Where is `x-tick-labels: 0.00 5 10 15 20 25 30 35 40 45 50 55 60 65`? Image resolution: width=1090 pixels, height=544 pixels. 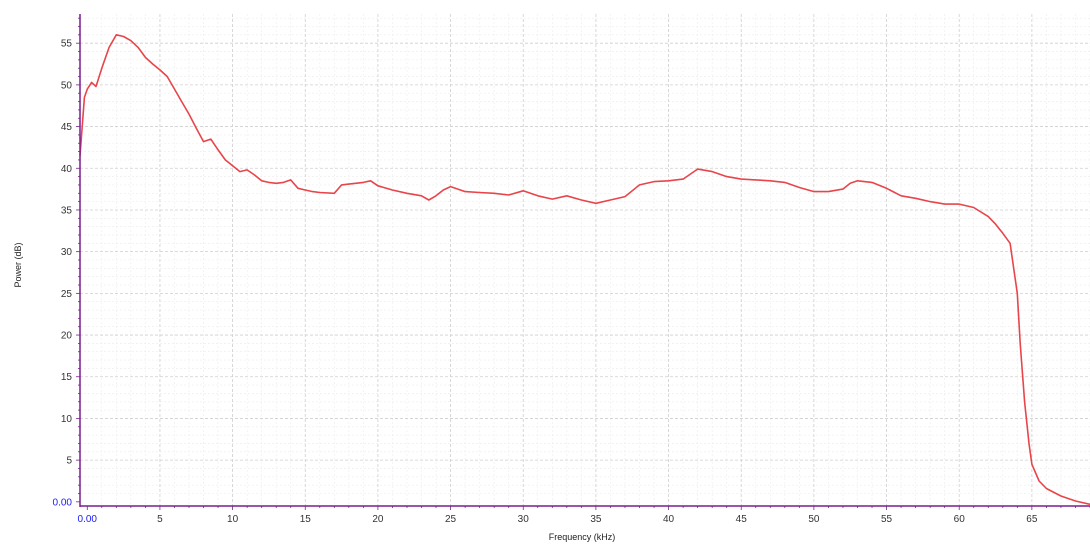 x-tick-labels: 0.00 5 10 15 20 25 30 35 40 45 50 55 60 65 is located at coordinates (558, 519).